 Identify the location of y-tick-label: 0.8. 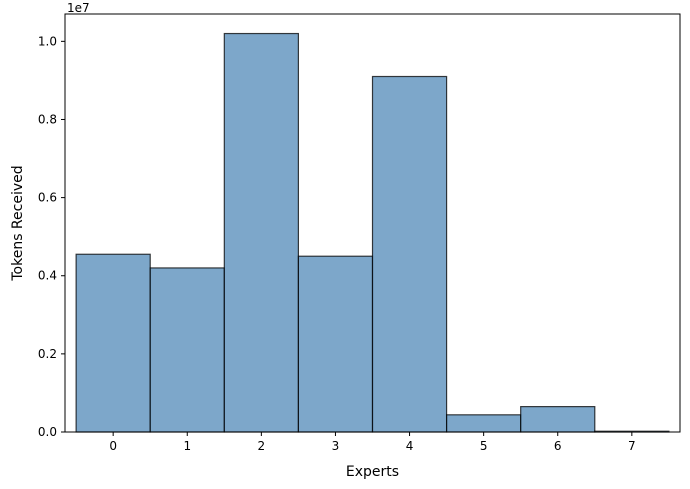
(47, 119).